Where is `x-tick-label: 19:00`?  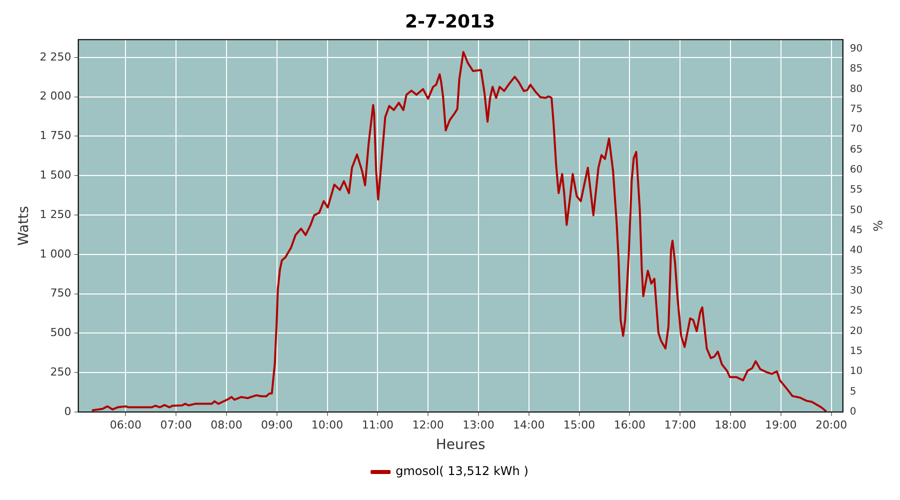 x-tick-label: 19:00 is located at coordinates (781, 425).